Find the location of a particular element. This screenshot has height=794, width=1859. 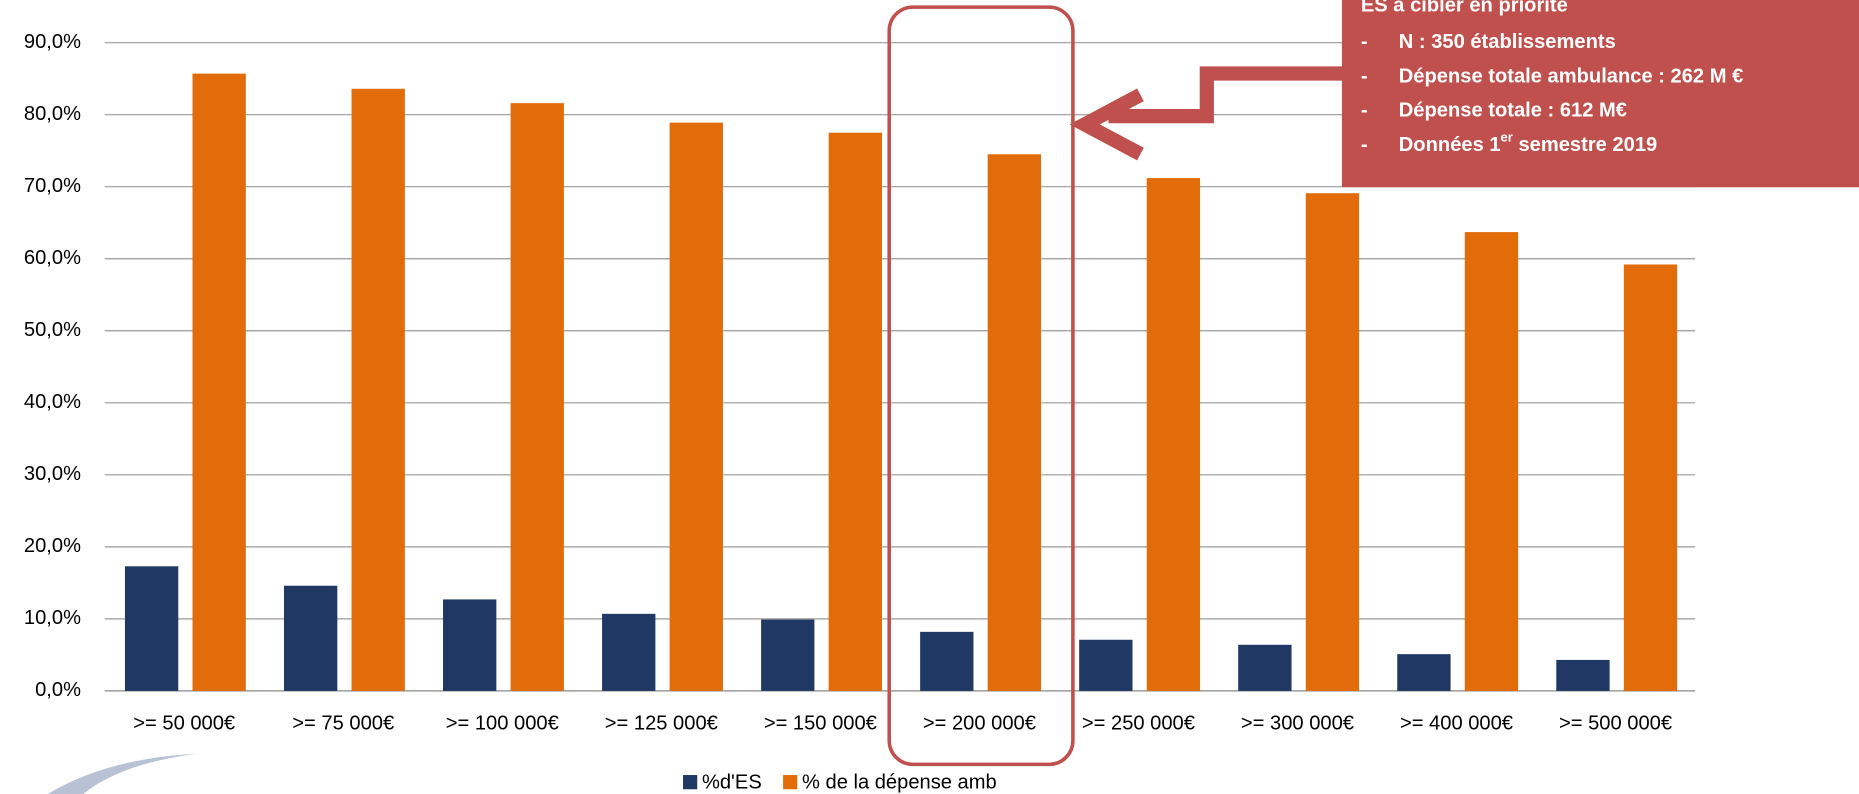

annotation-text: er is located at coordinates (1507, 137).